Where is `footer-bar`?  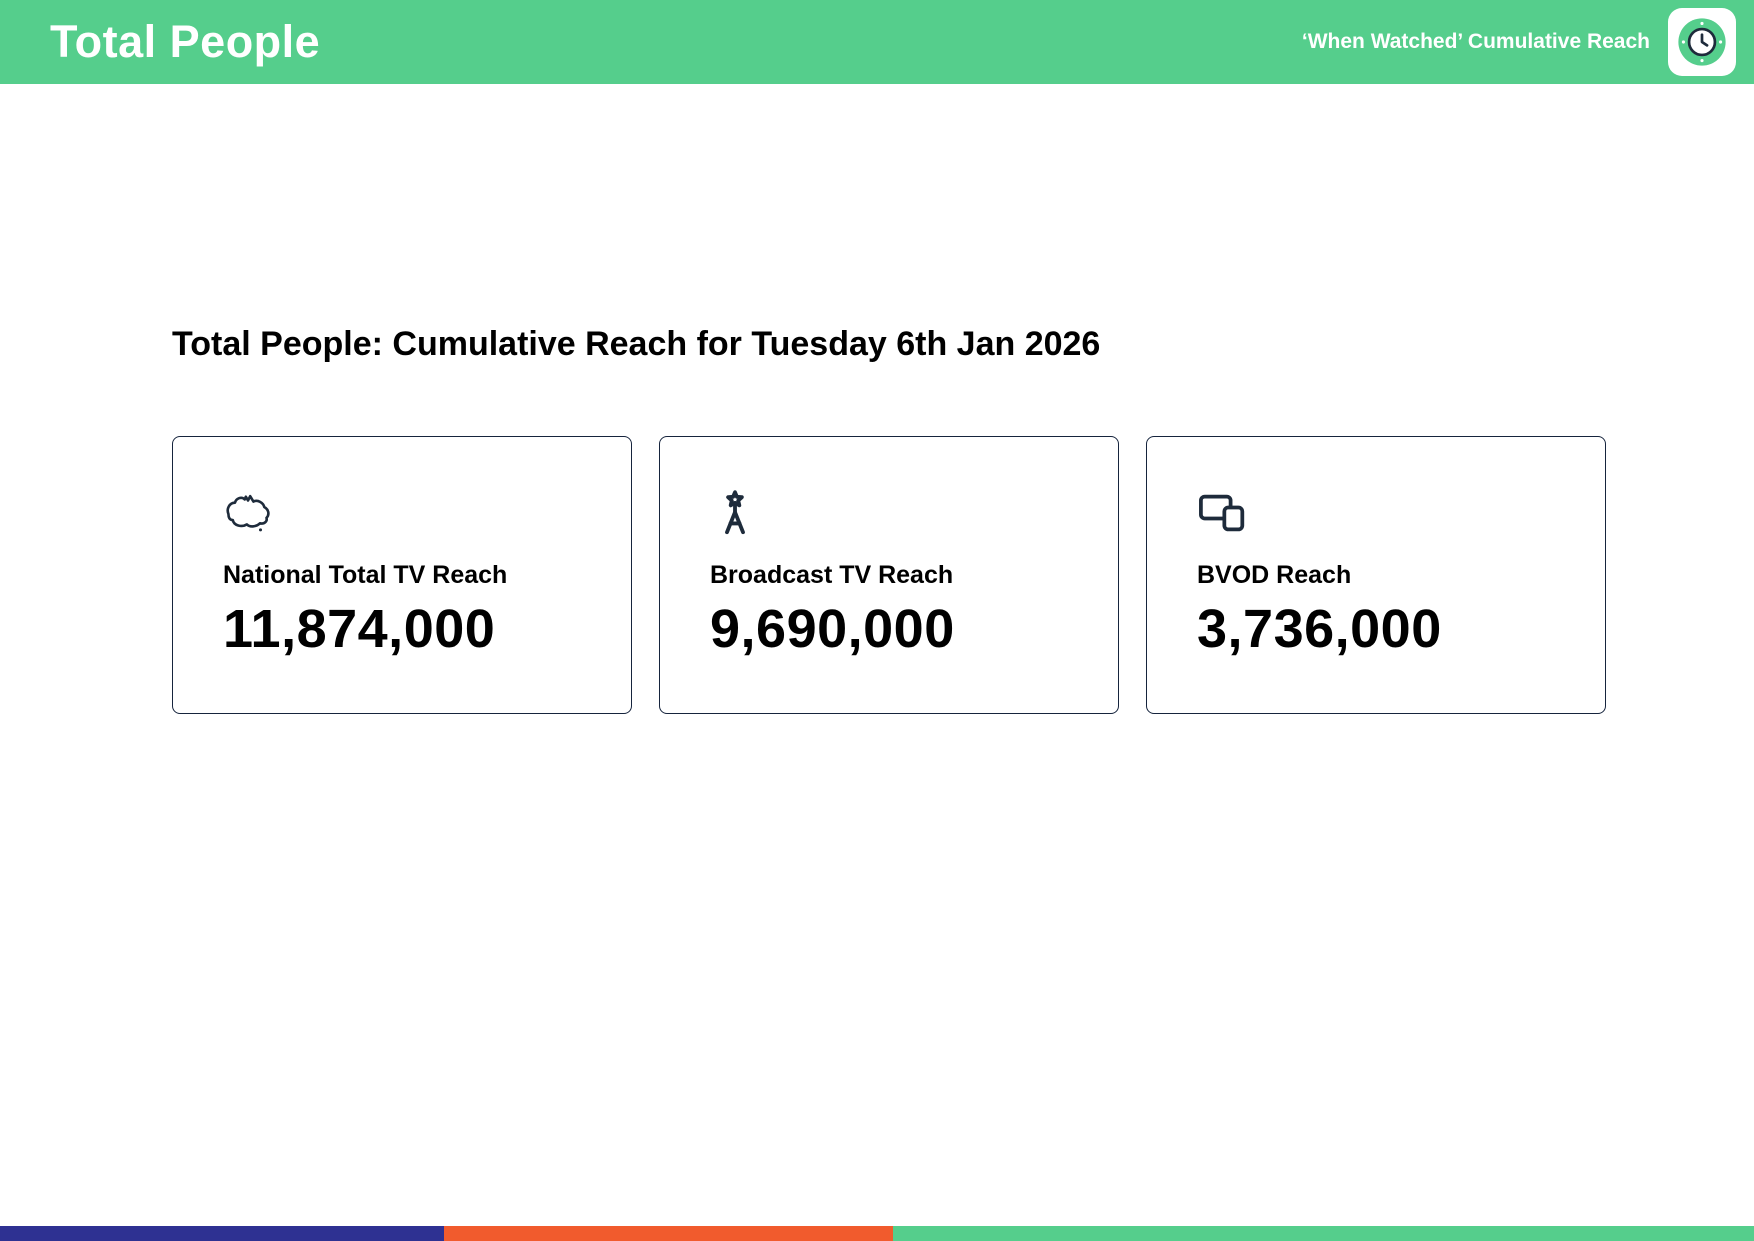
footer-bar is located at coordinates (877, 1233).